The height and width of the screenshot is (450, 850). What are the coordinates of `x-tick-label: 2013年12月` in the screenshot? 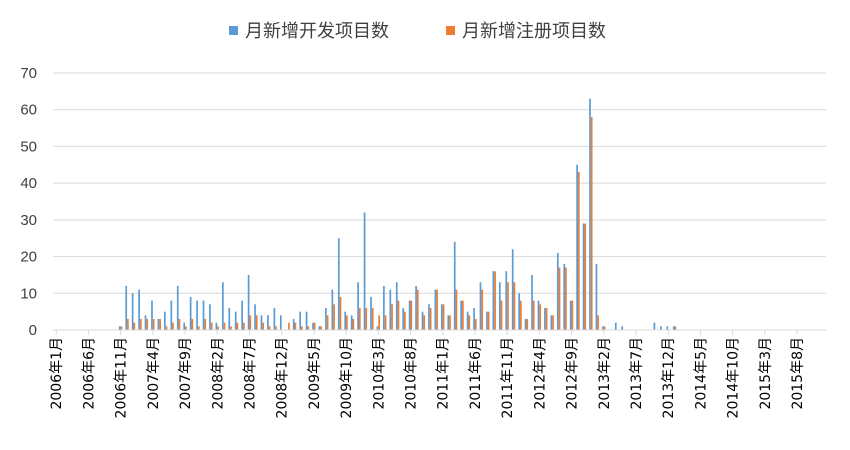 It's located at (669, 377).